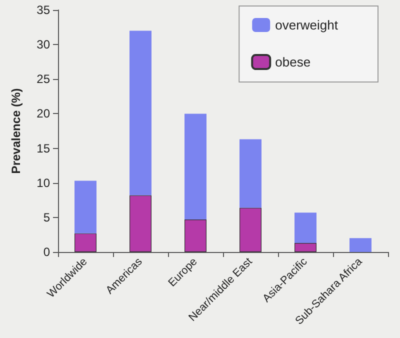 The width and height of the screenshot is (400, 338). I want to click on y-tick-label: 15, so click(43, 148).